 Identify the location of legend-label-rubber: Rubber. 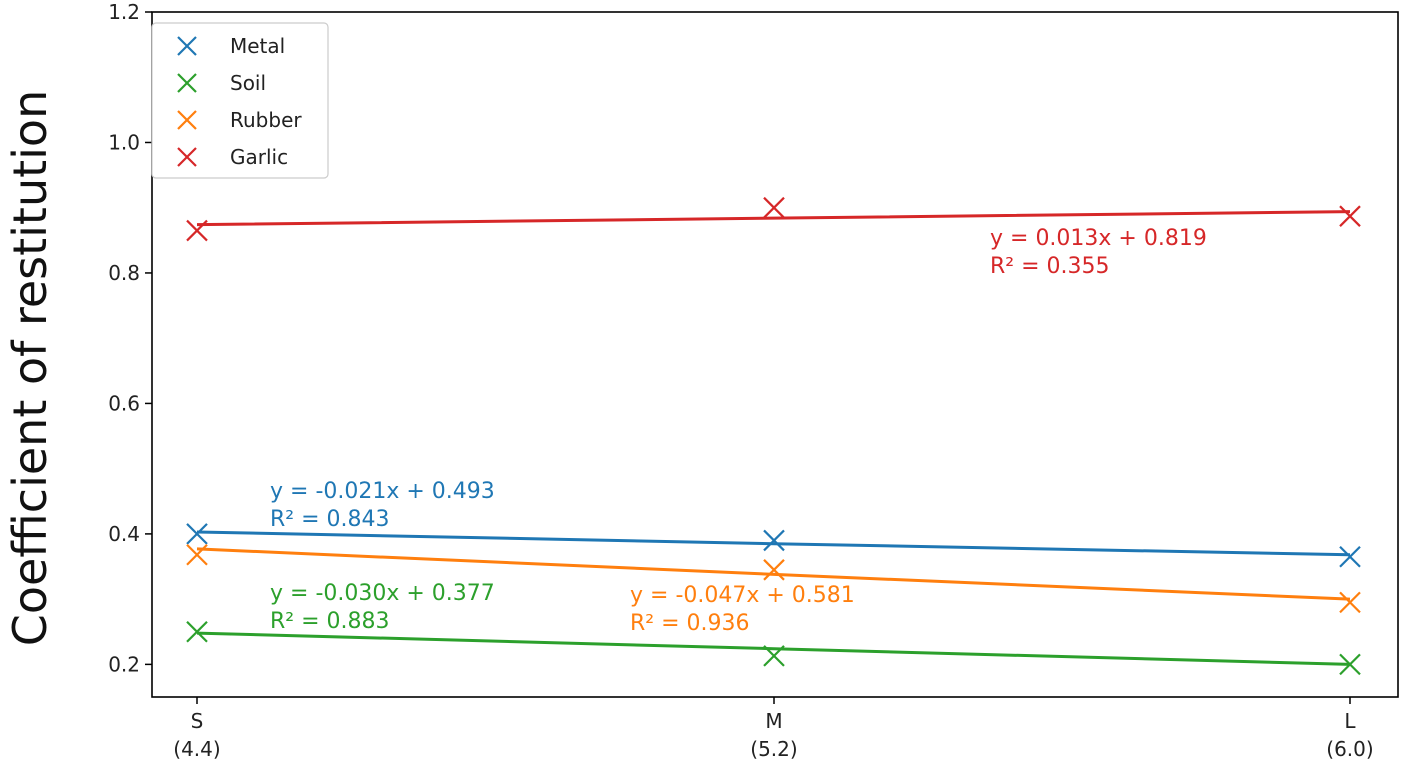
(266, 120).